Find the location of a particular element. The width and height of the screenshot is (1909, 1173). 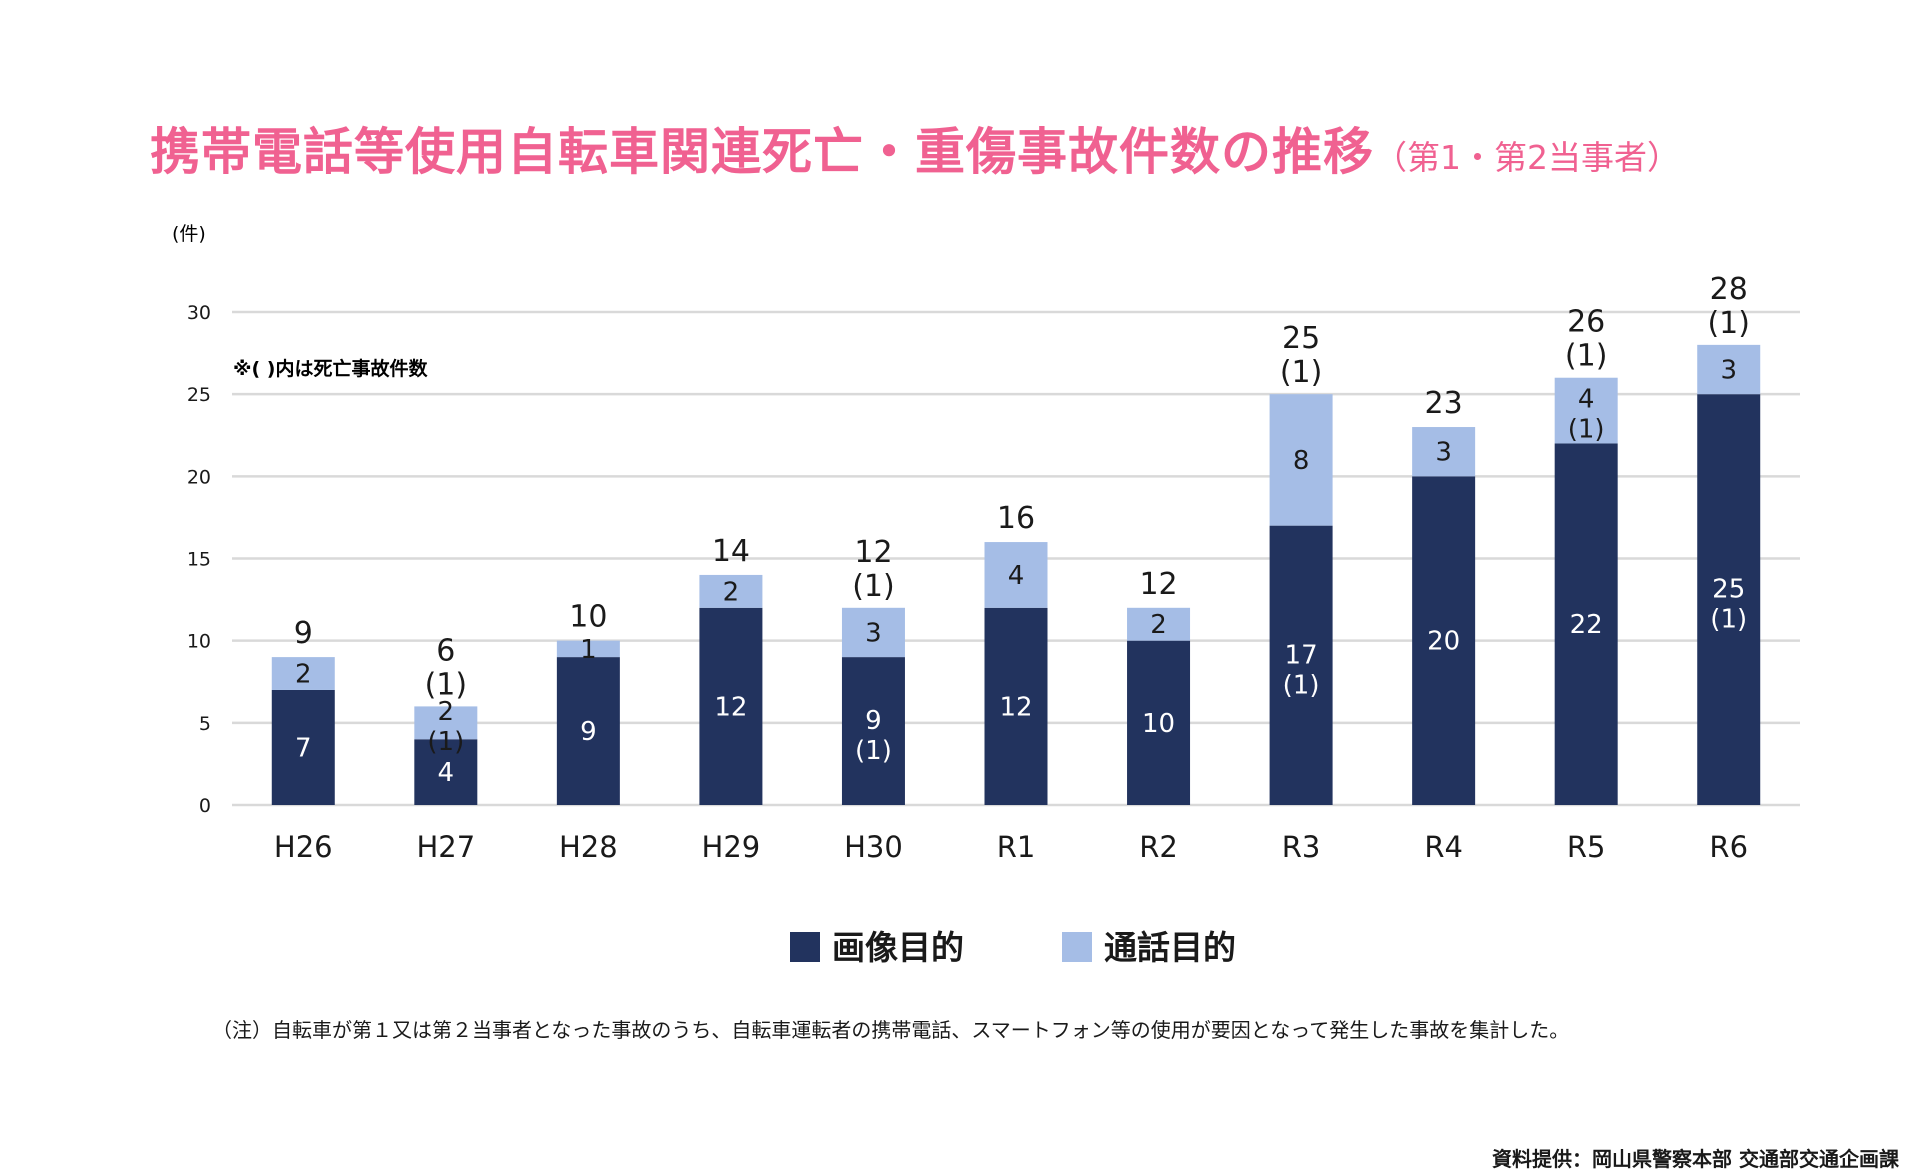

legend-label: 通話目的 is located at coordinates (1170, 947).